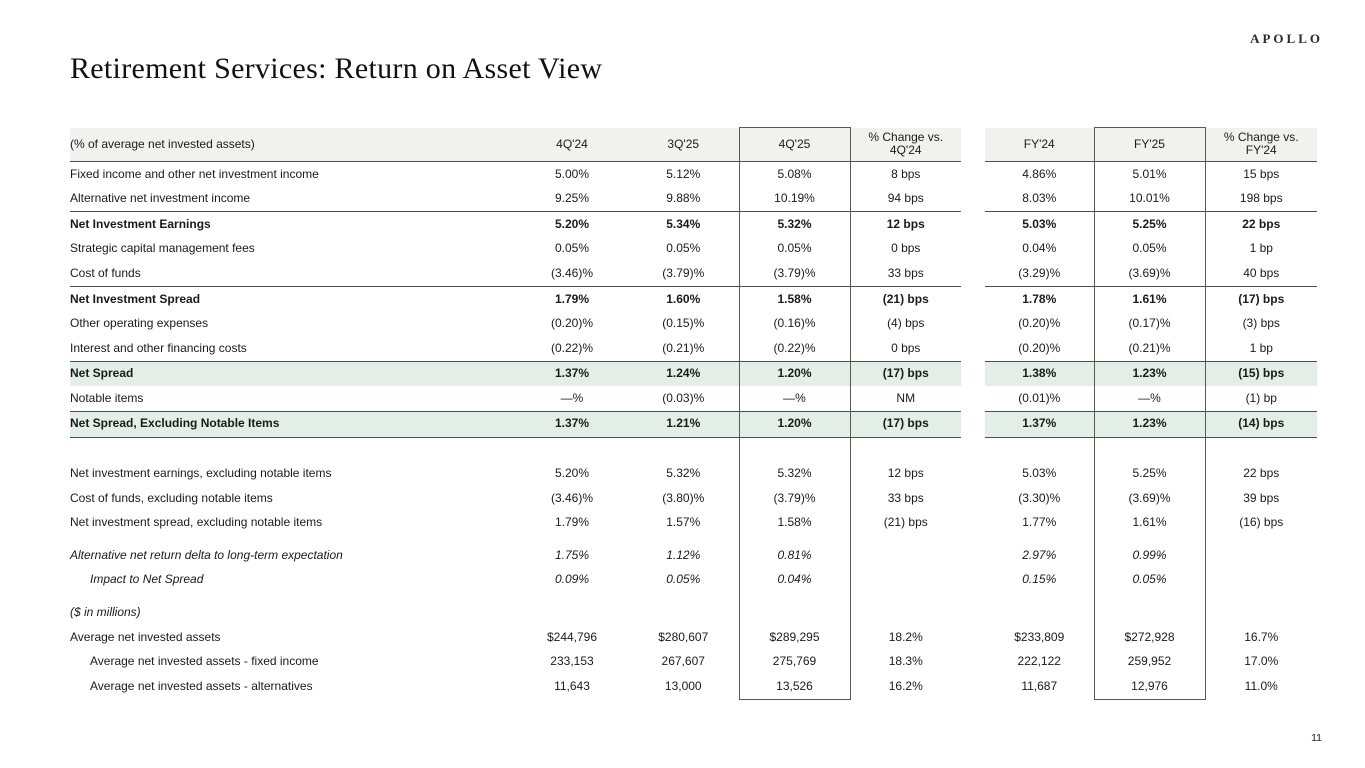 This screenshot has width=1365, height=768. What do you see at coordinates (1039, 347) in the screenshot?
I see `value-cell: (0.20)%` at bounding box center [1039, 347].